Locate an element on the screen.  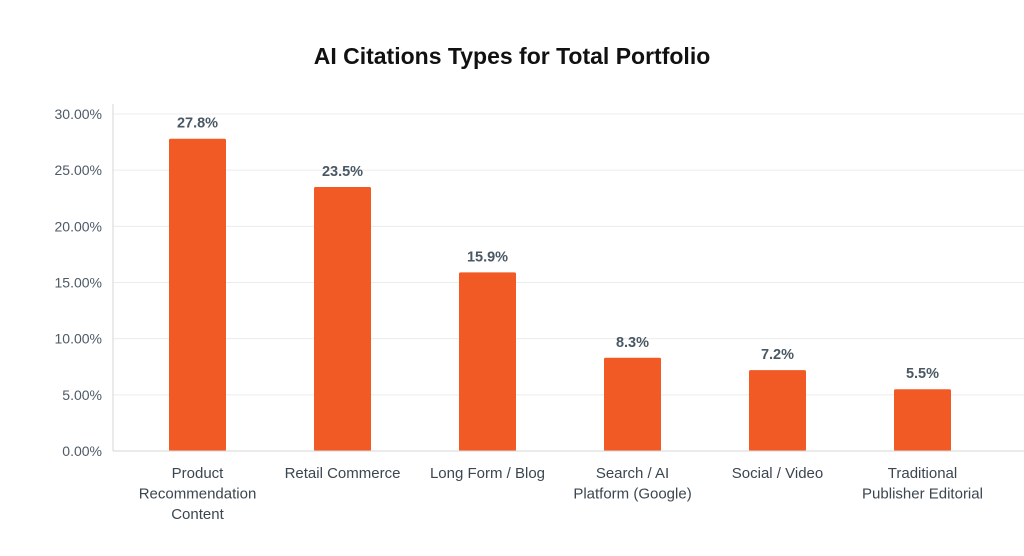
x-tick-label: Social / Video is located at coordinates (777, 473).